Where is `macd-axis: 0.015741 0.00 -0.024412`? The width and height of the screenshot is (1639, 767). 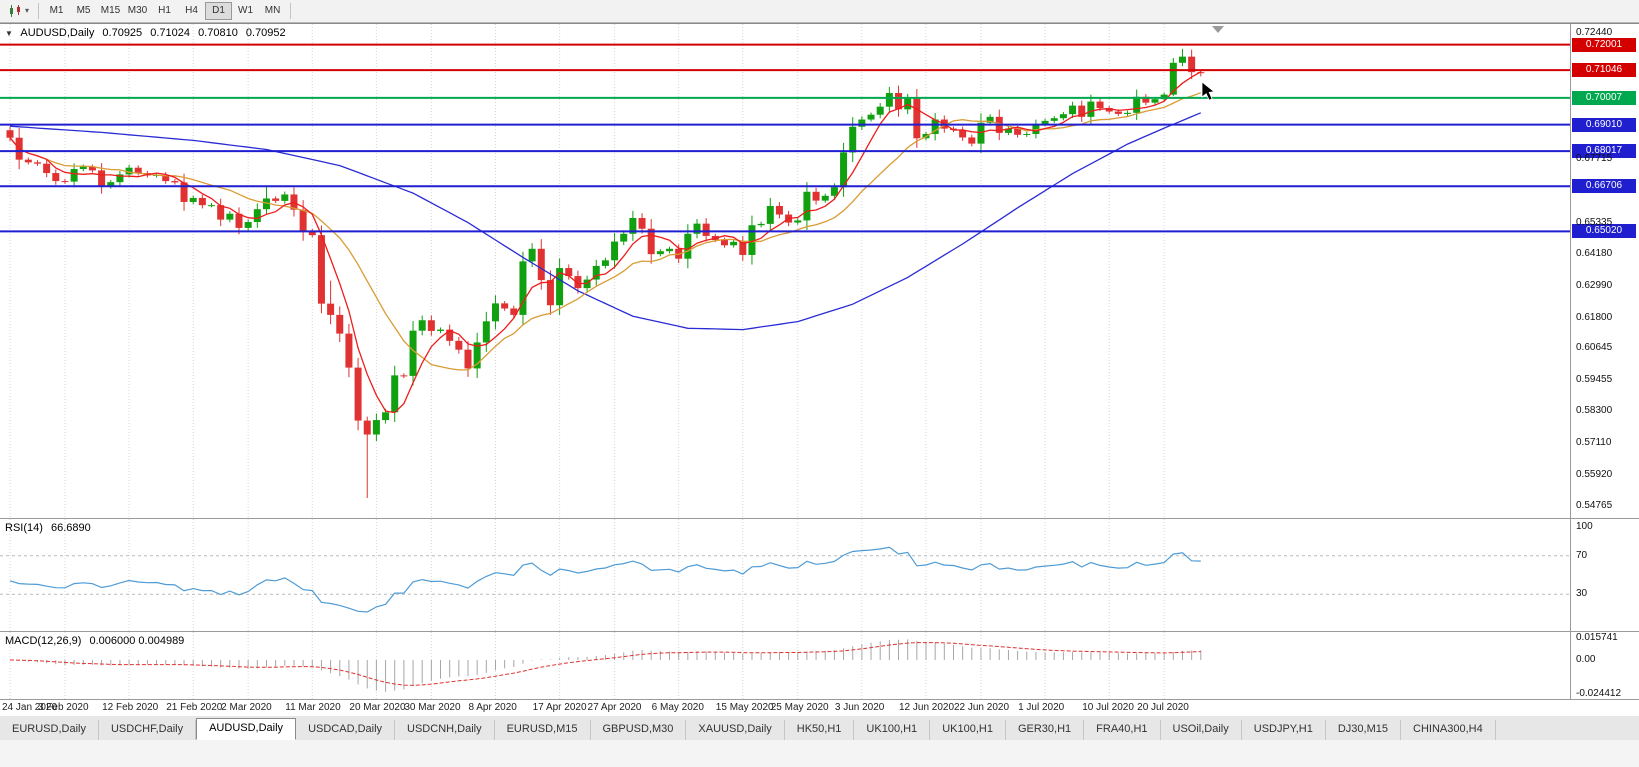
macd-axis: 0.015741 0.00 -0.024412 is located at coordinates (1604, 665).